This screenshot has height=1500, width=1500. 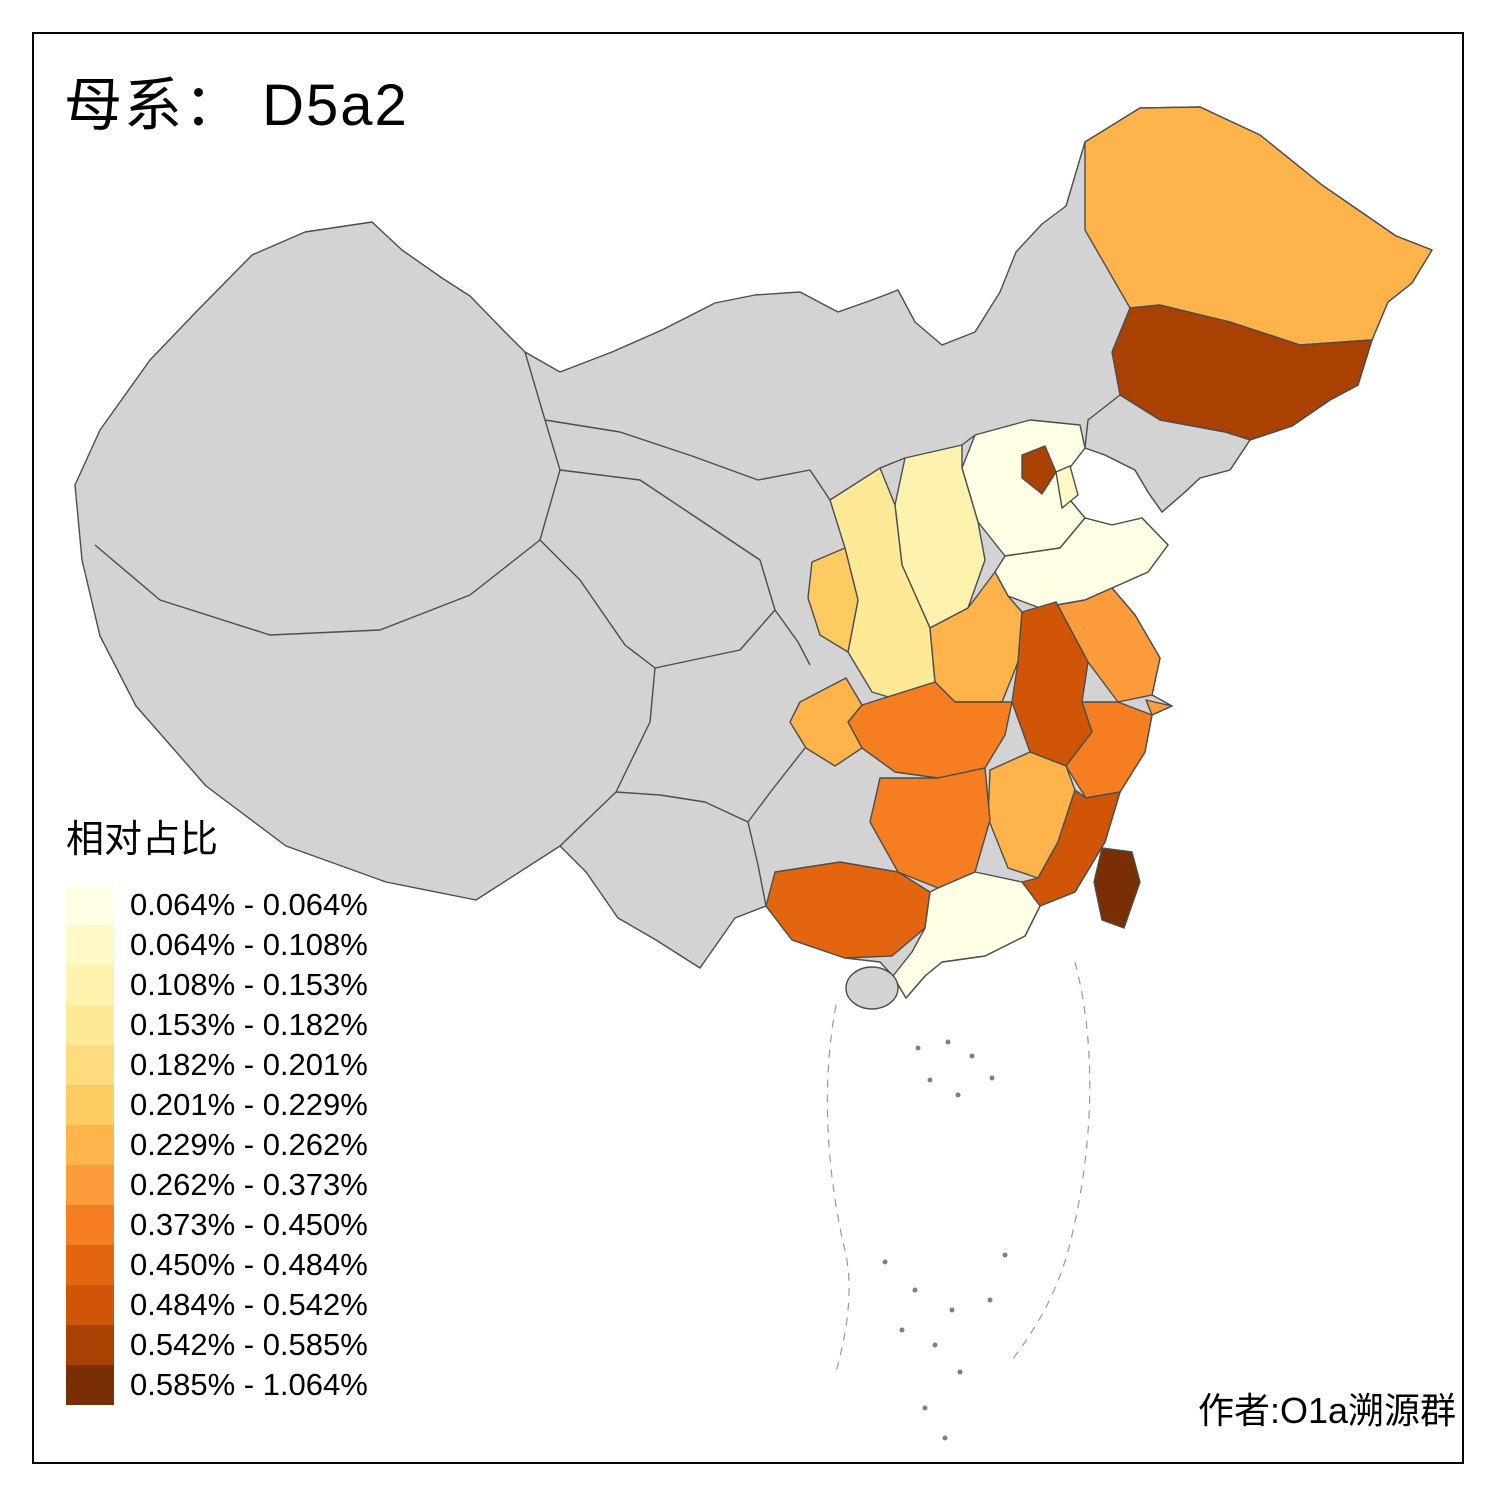 What do you see at coordinates (1167, 453) in the screenshot?
I see `region-liaoning` at bounding box center [1167, 453].